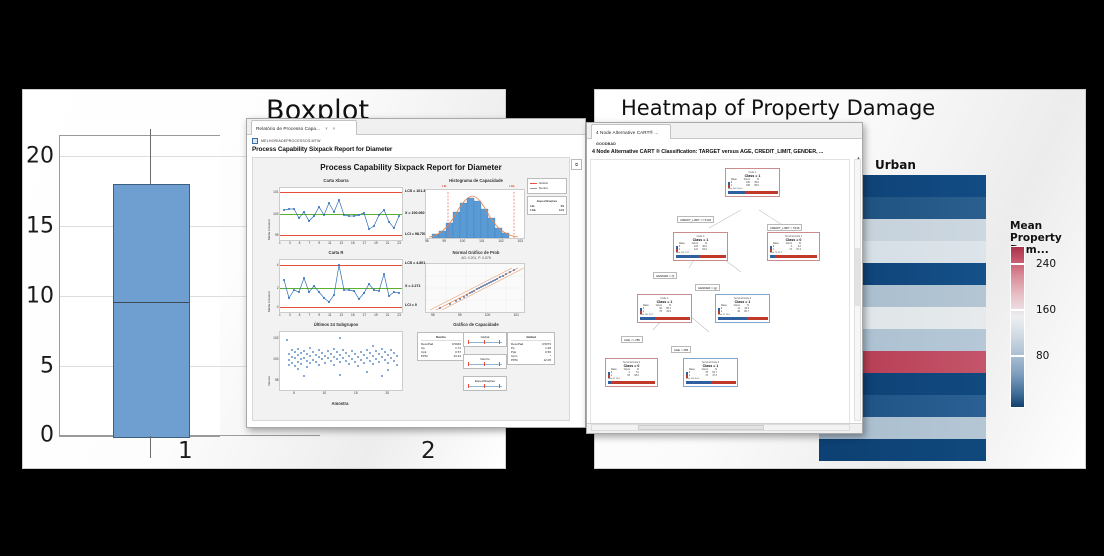  What do you see at coordinates (664, 298) in the screenshot?
I see `node-header: Node 3` at bounding box center [664, 298].